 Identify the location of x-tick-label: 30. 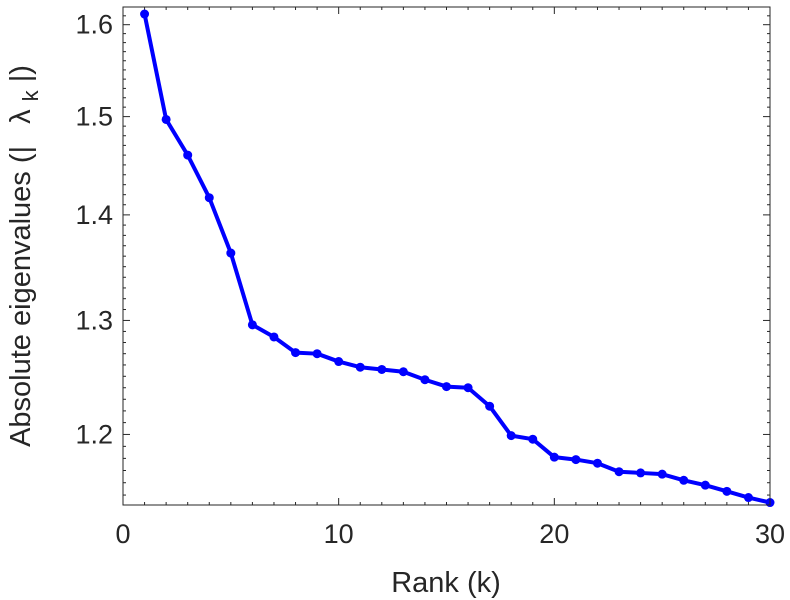
(770, 534).